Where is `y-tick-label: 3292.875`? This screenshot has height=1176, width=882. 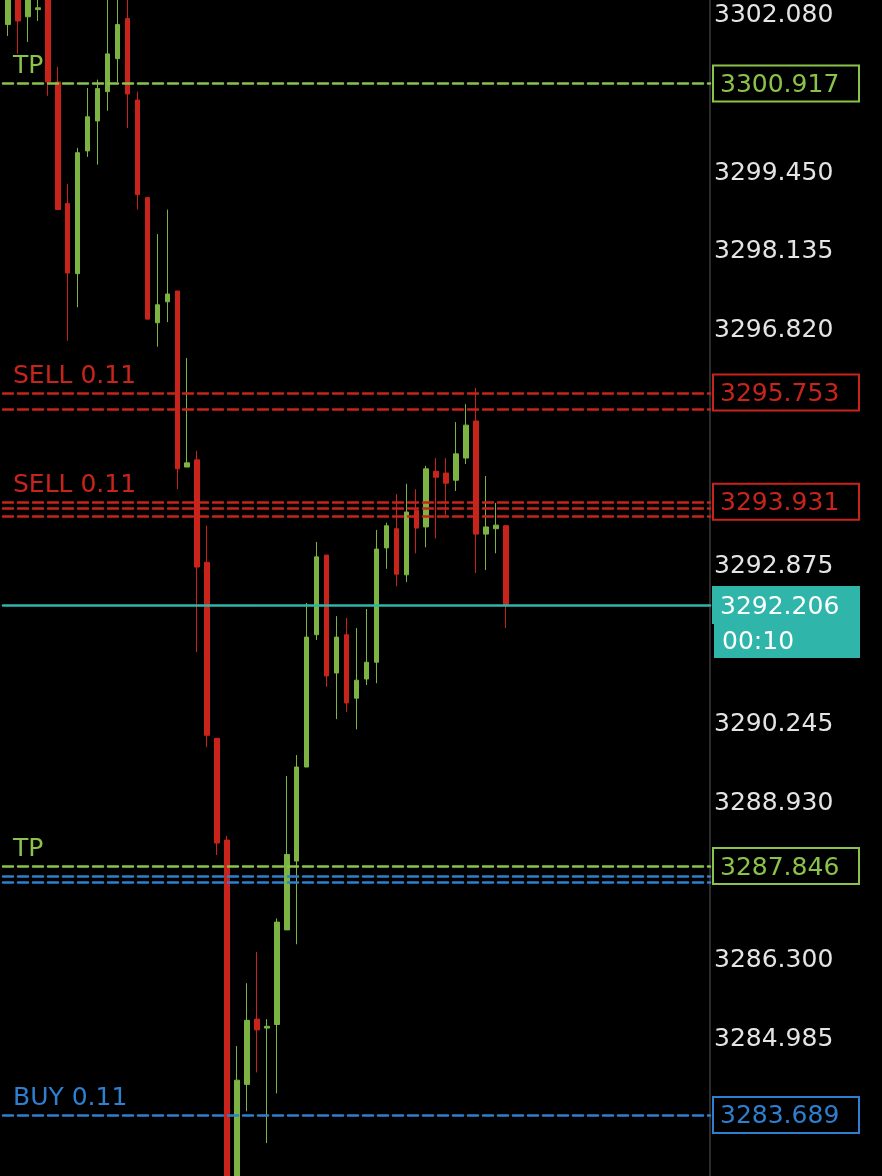 y-tick-label: 3292.875 is located at coordinates (774, 565).